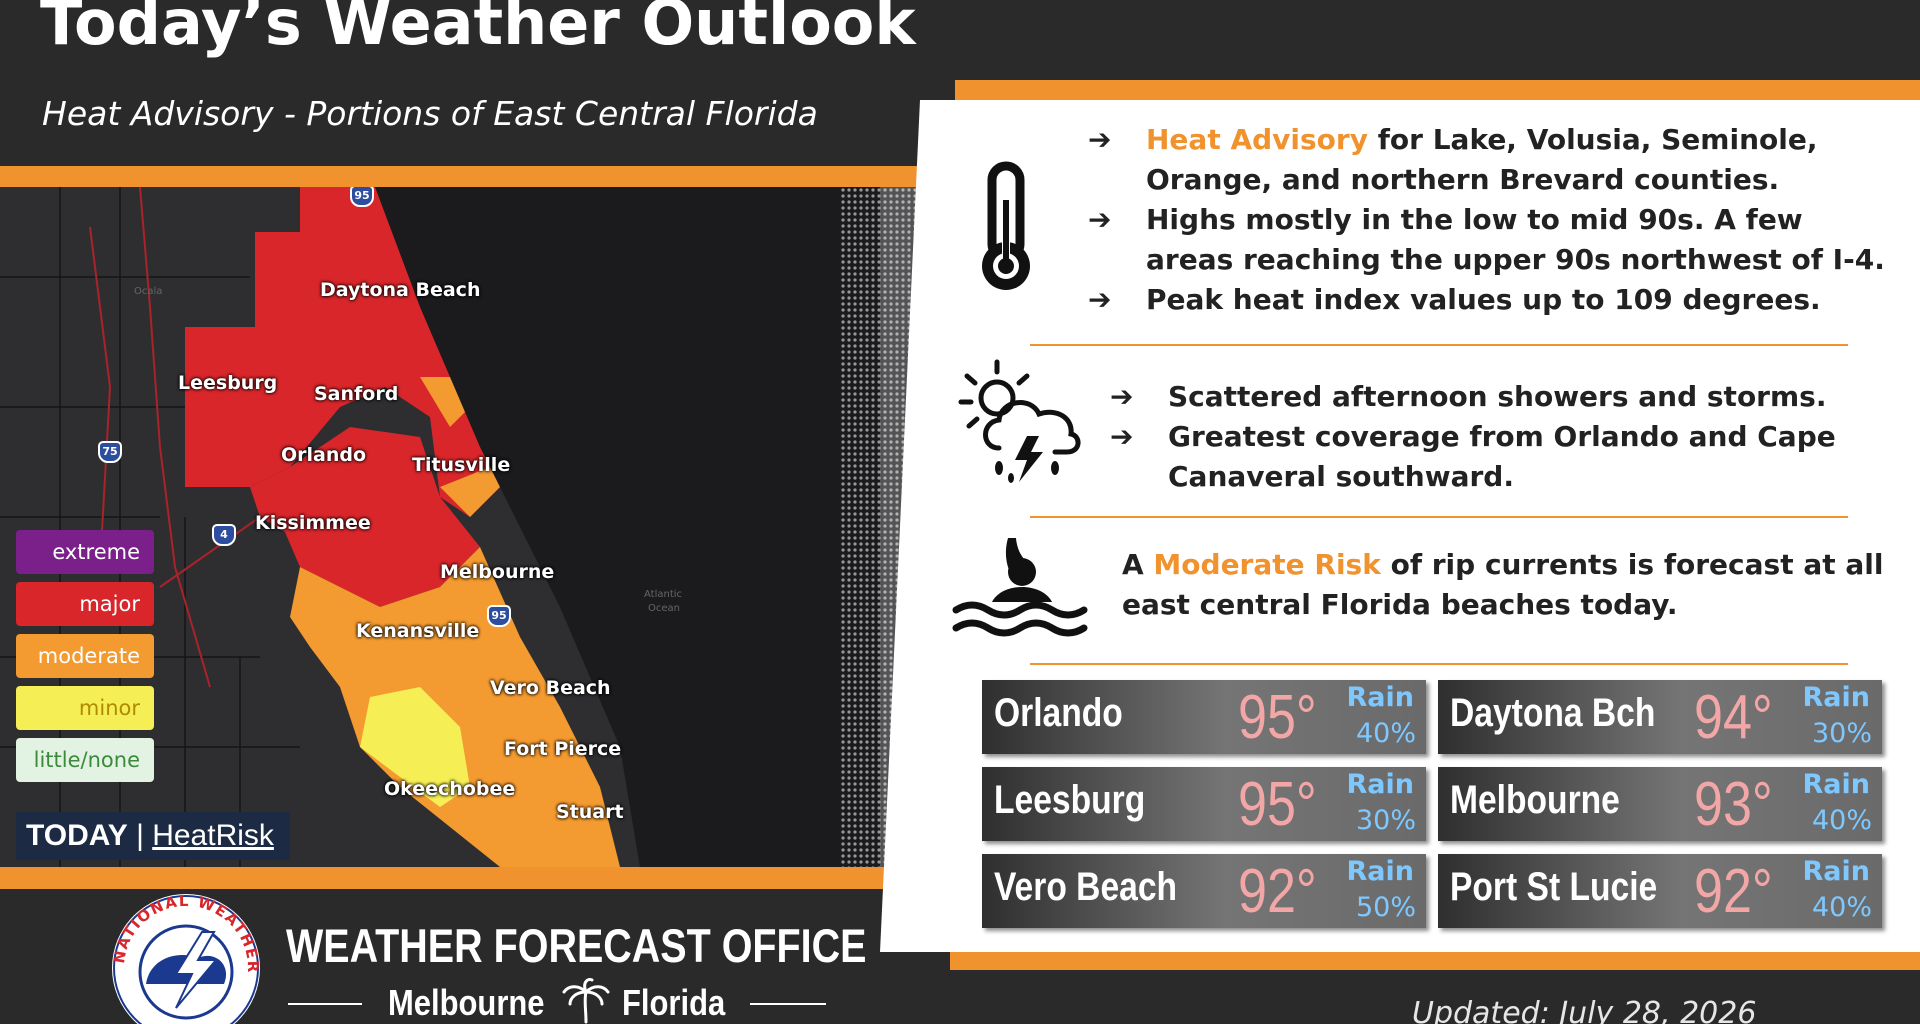  What do you see at coordinates (663, 594) in the screenshot?
I see `map-label-atlantic: Atlantic` at bounding box center [663, 594].